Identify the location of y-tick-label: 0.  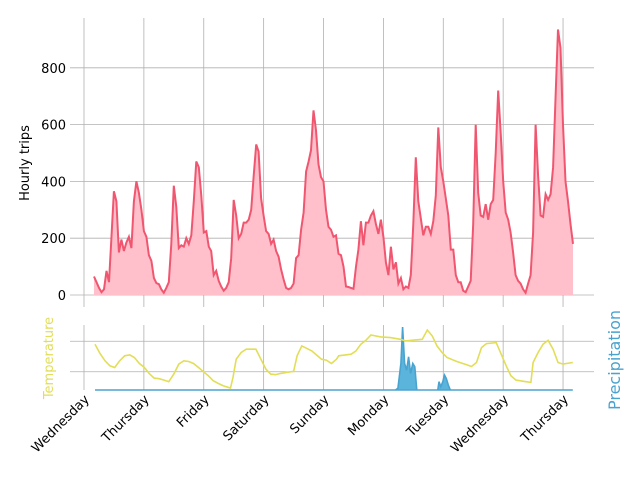
(62, 296).